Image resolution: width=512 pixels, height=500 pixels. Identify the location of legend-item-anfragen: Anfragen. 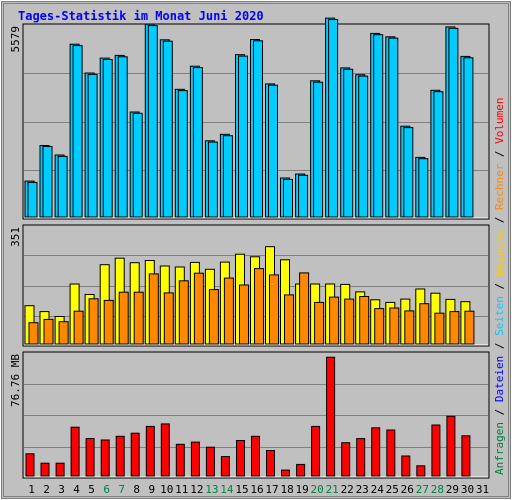
(499, 448).